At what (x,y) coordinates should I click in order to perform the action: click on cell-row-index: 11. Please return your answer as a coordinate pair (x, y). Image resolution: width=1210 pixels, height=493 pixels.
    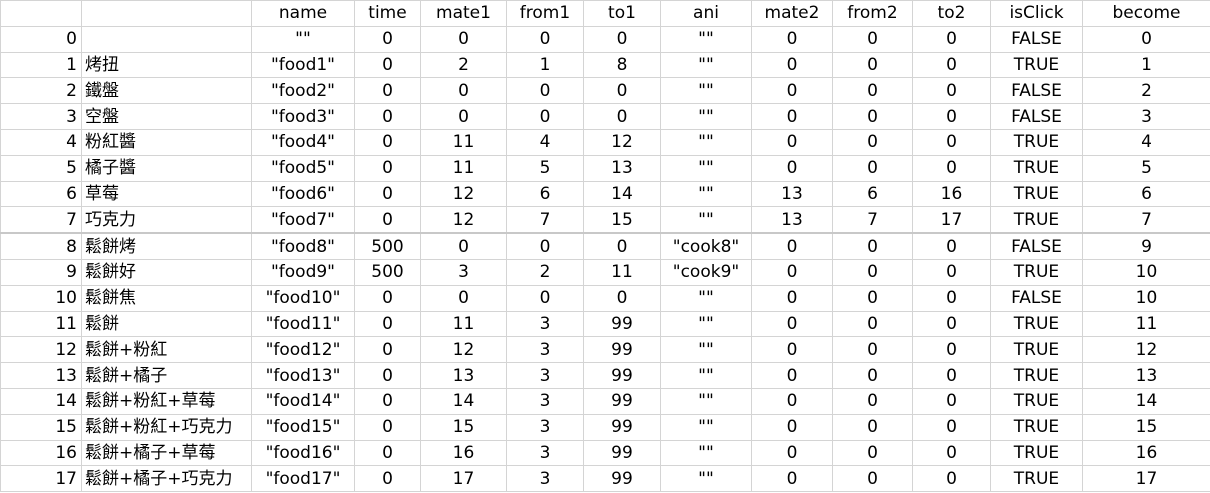
    Looking at the image, I should click on (41, 324).